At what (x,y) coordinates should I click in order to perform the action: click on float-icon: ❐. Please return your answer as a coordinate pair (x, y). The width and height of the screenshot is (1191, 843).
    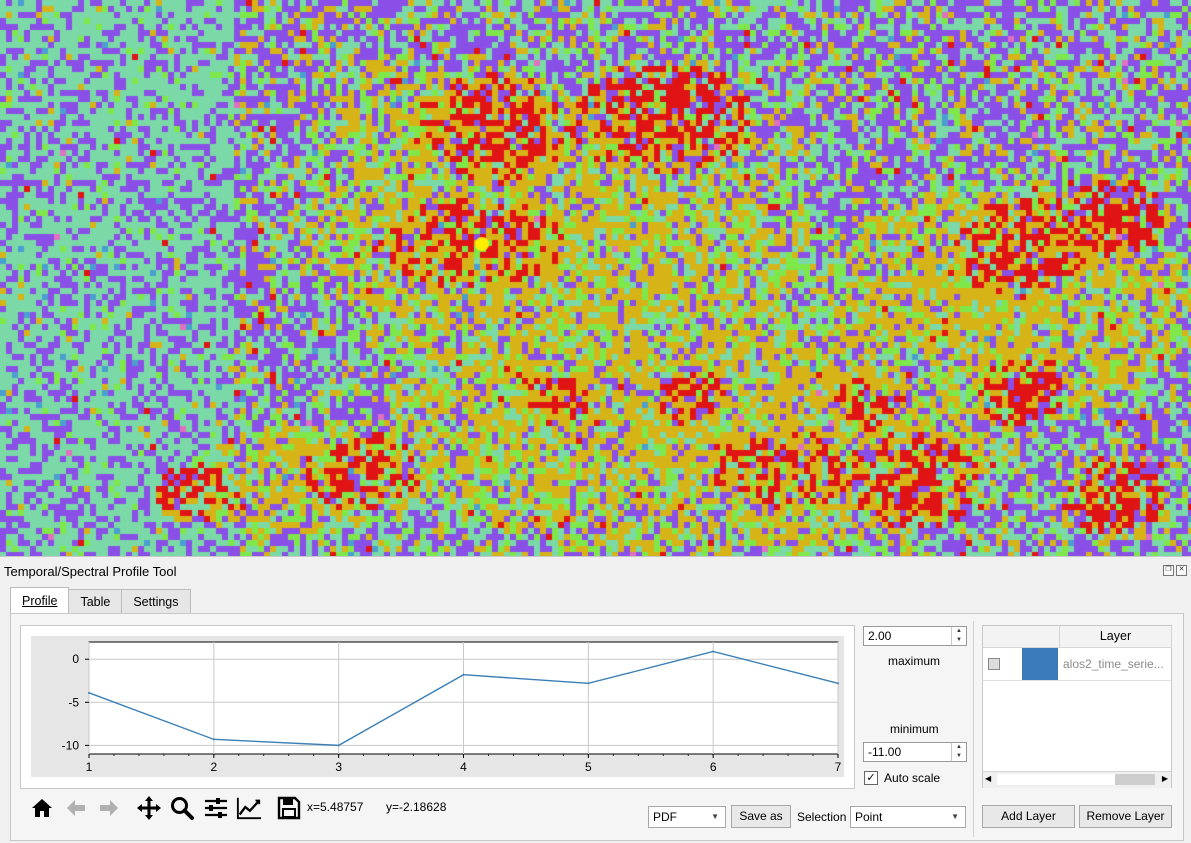
    Looking at the image, I should click on (1168, 570).